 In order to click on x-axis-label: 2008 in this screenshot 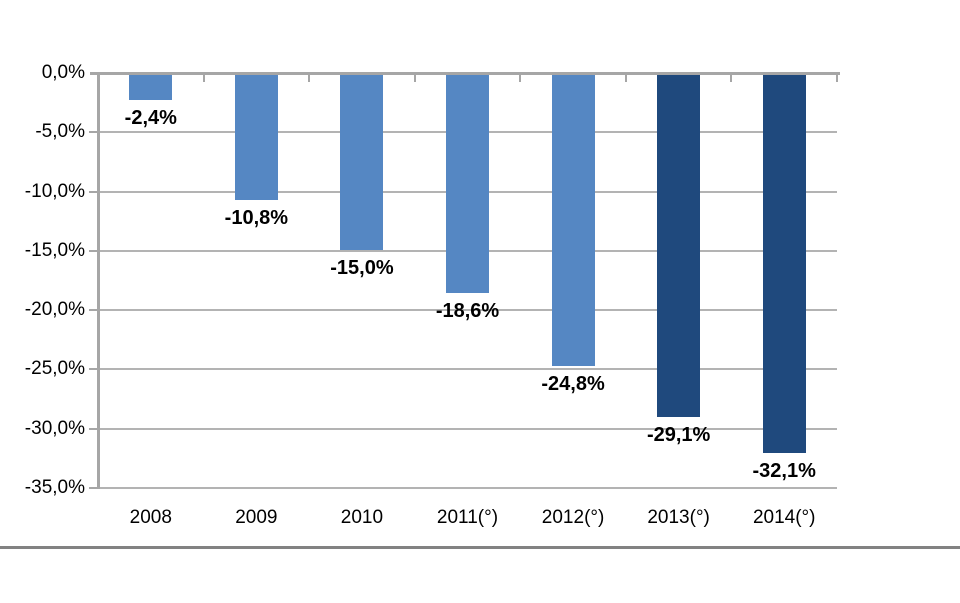, I will do `click(150, 517)`.